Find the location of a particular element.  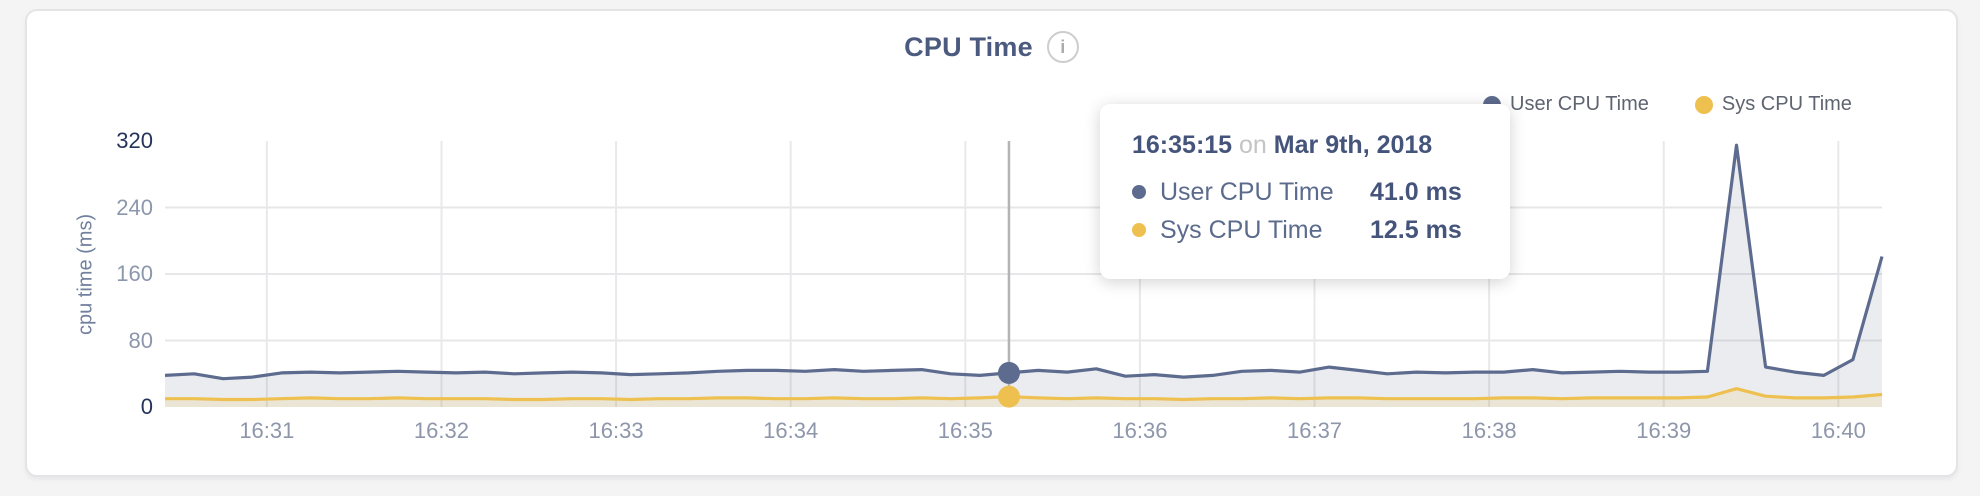

y-tick-label: 240 is located at coordinates (134, 207).